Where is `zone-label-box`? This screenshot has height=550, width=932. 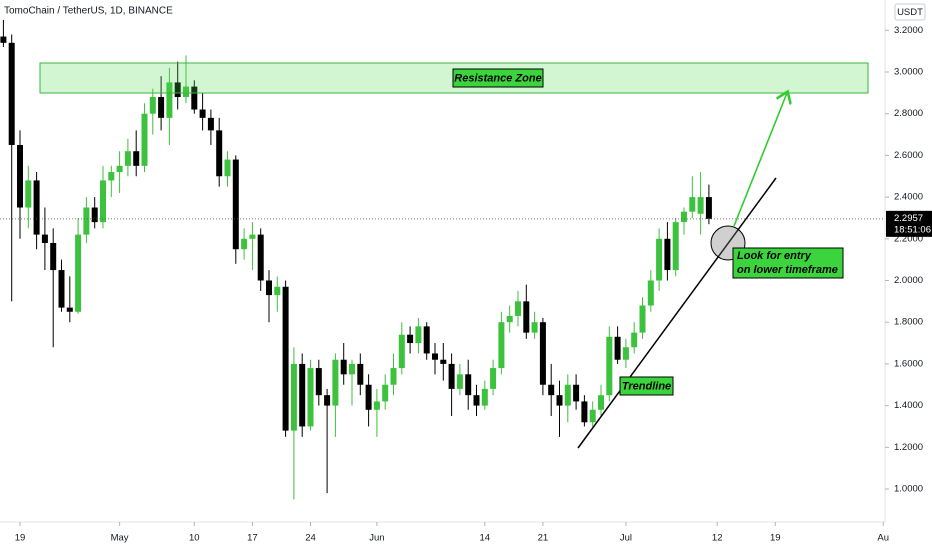
zone-label-box is located at coordinates (498, 78).